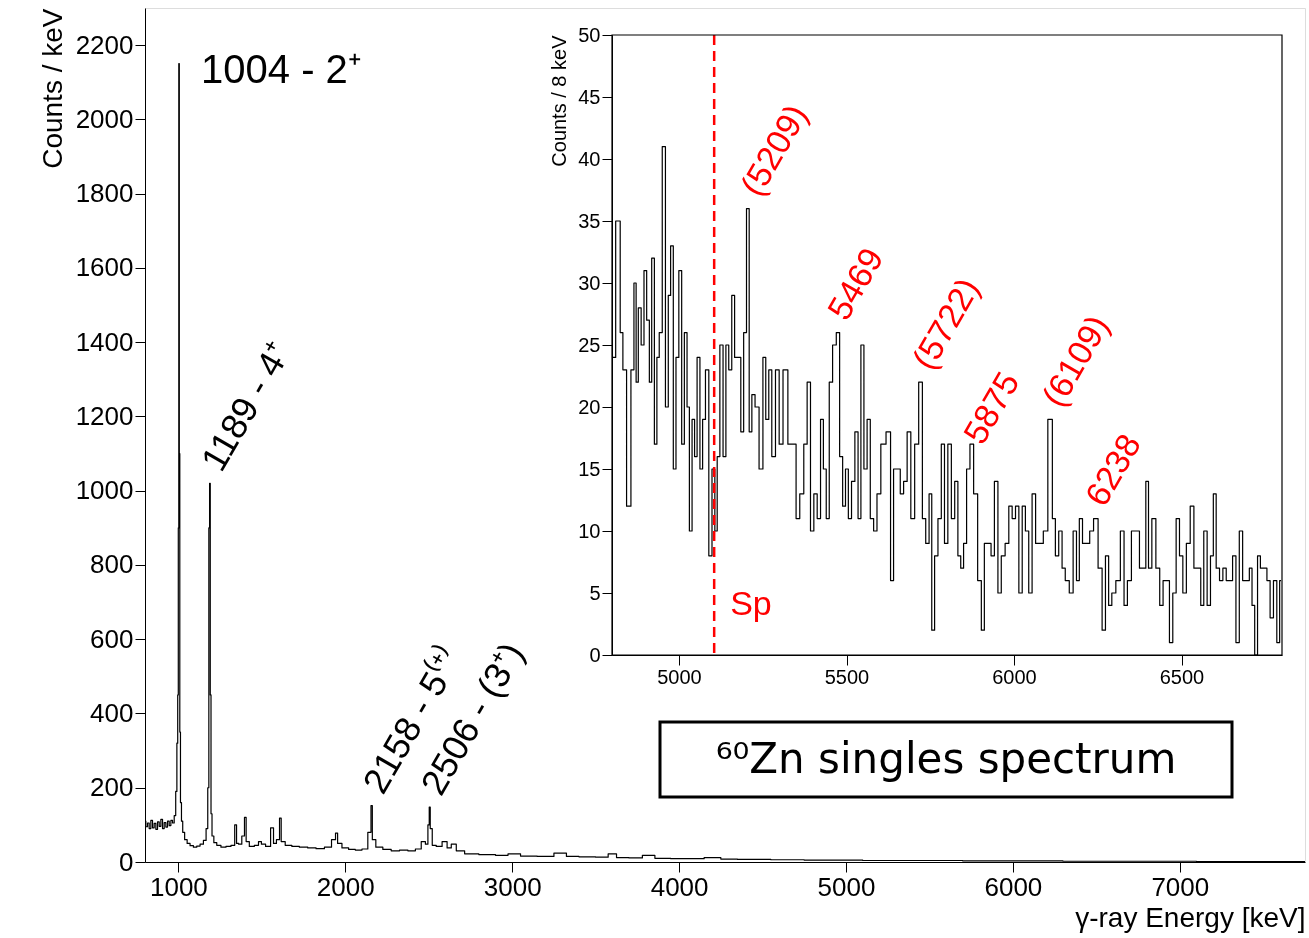  I want to click on x-tick-label: 6500, so click(1182, 676).